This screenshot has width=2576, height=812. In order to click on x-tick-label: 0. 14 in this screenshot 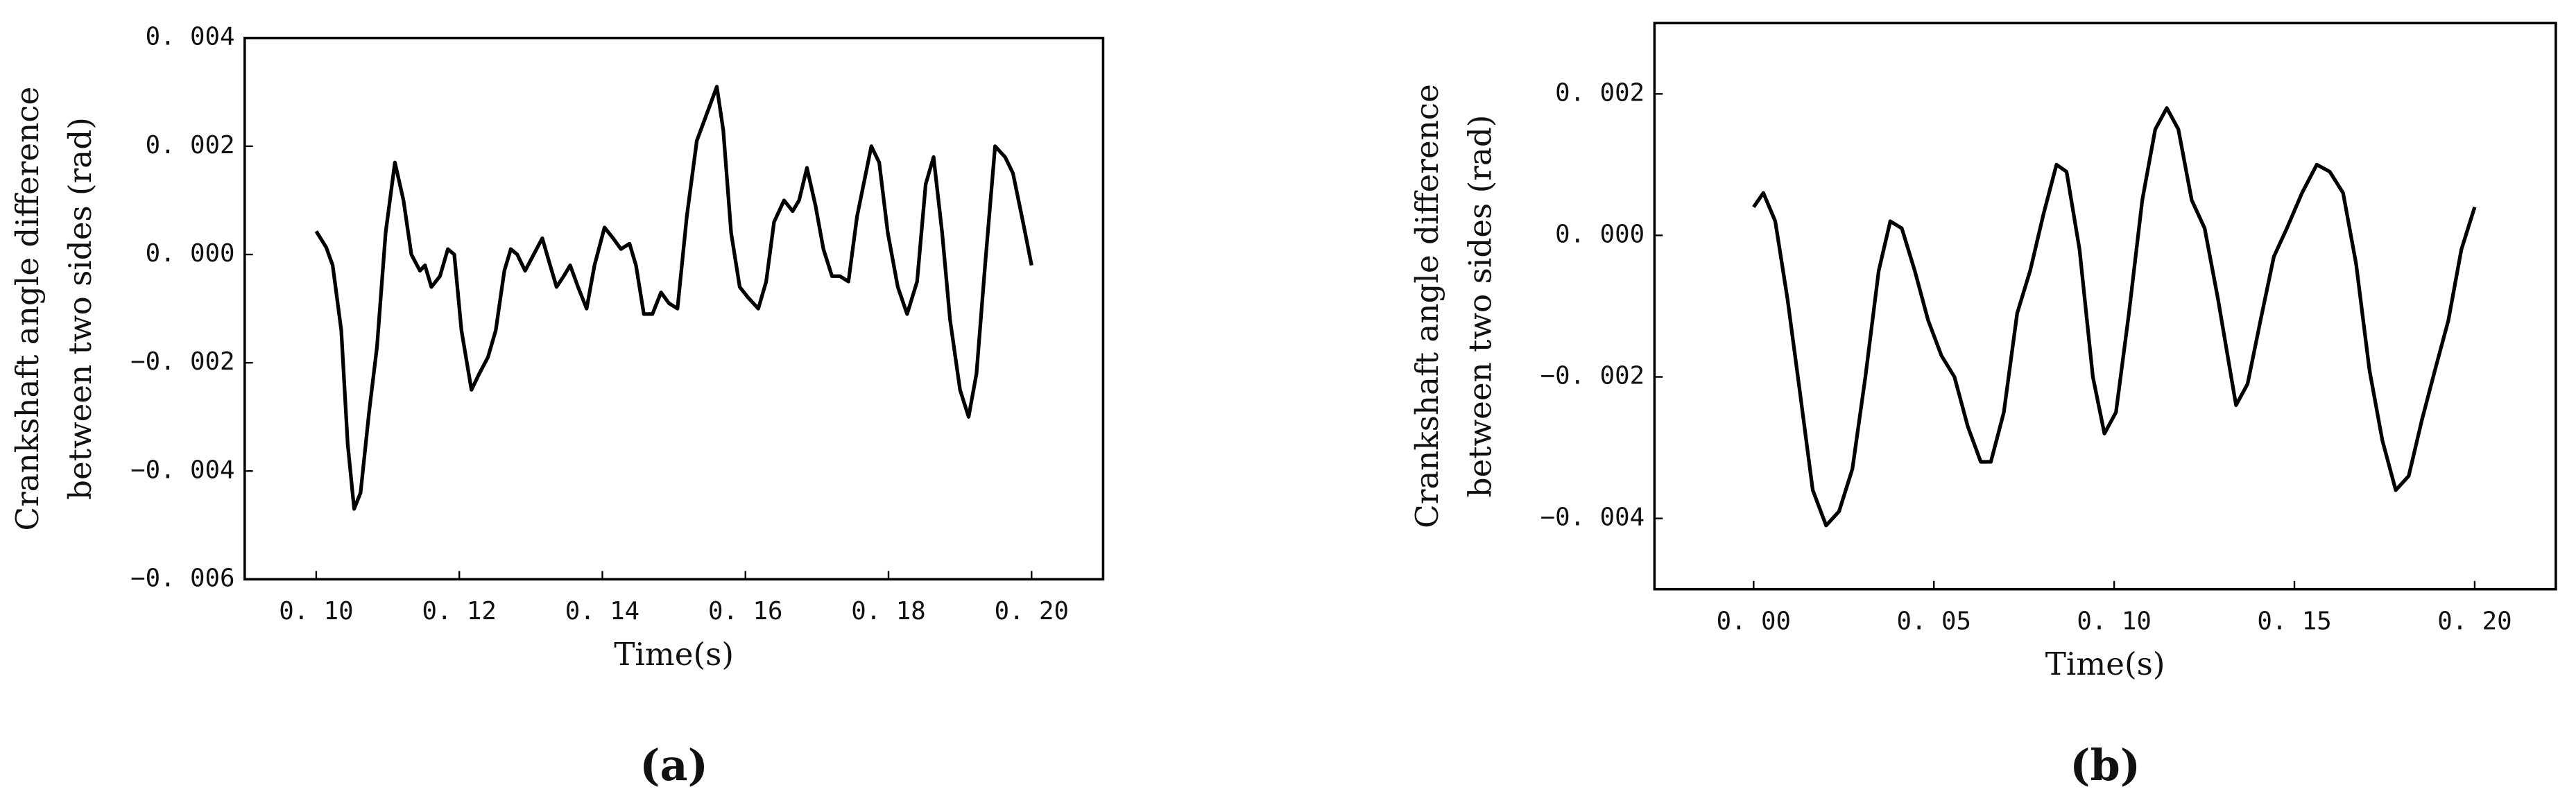, I will do `click(602, 611)`.